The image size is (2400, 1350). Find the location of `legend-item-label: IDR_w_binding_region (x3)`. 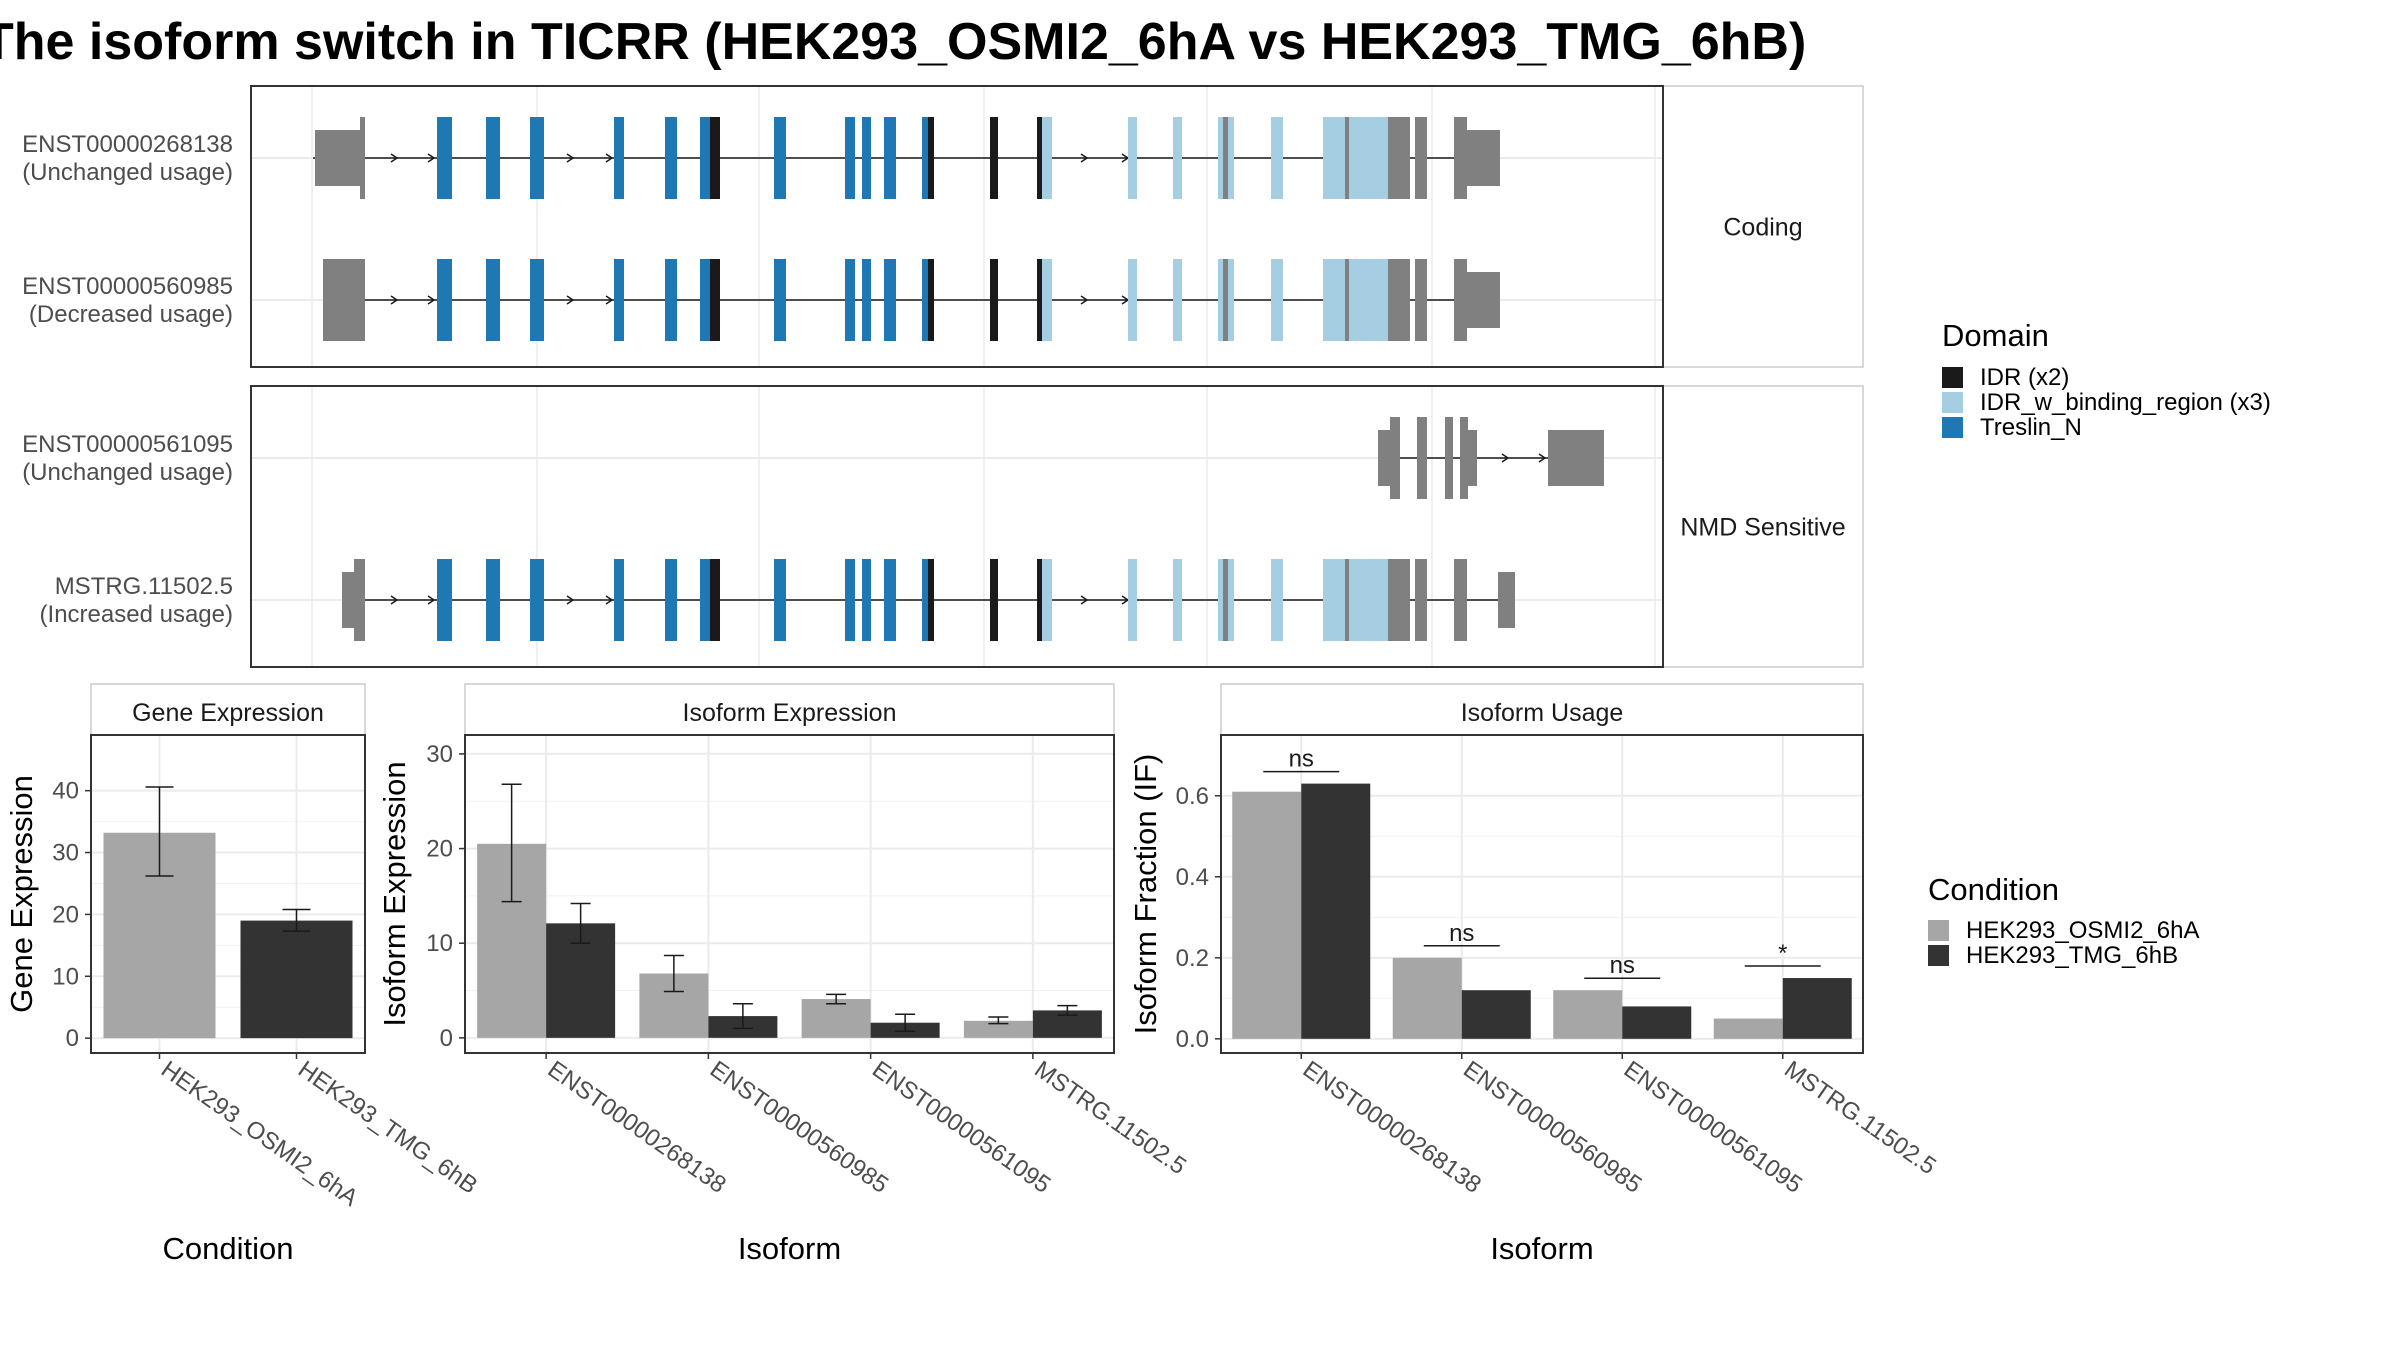

legend-item-label: IDR_w_binding_region (x3) is located at coordinates (2125, 402).